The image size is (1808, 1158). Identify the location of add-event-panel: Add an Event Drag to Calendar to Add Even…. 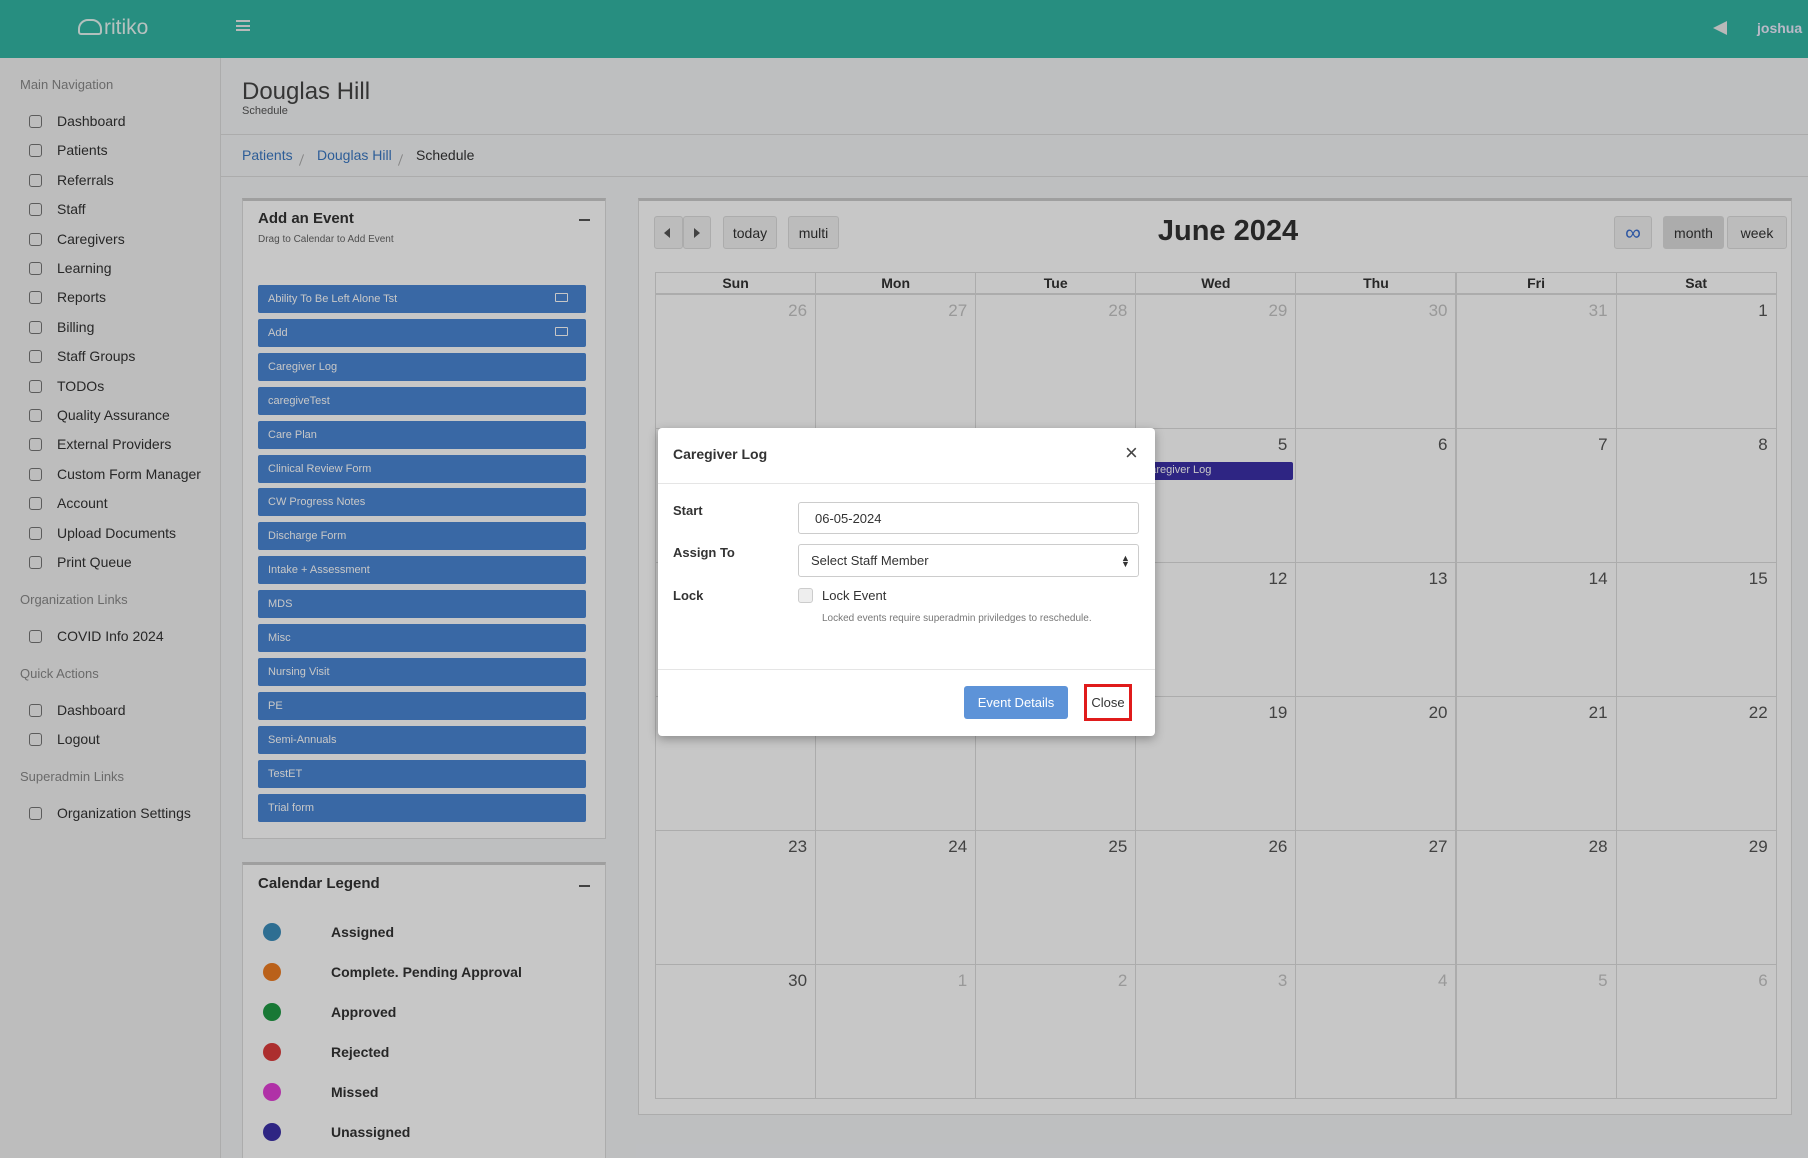
(424, 518).